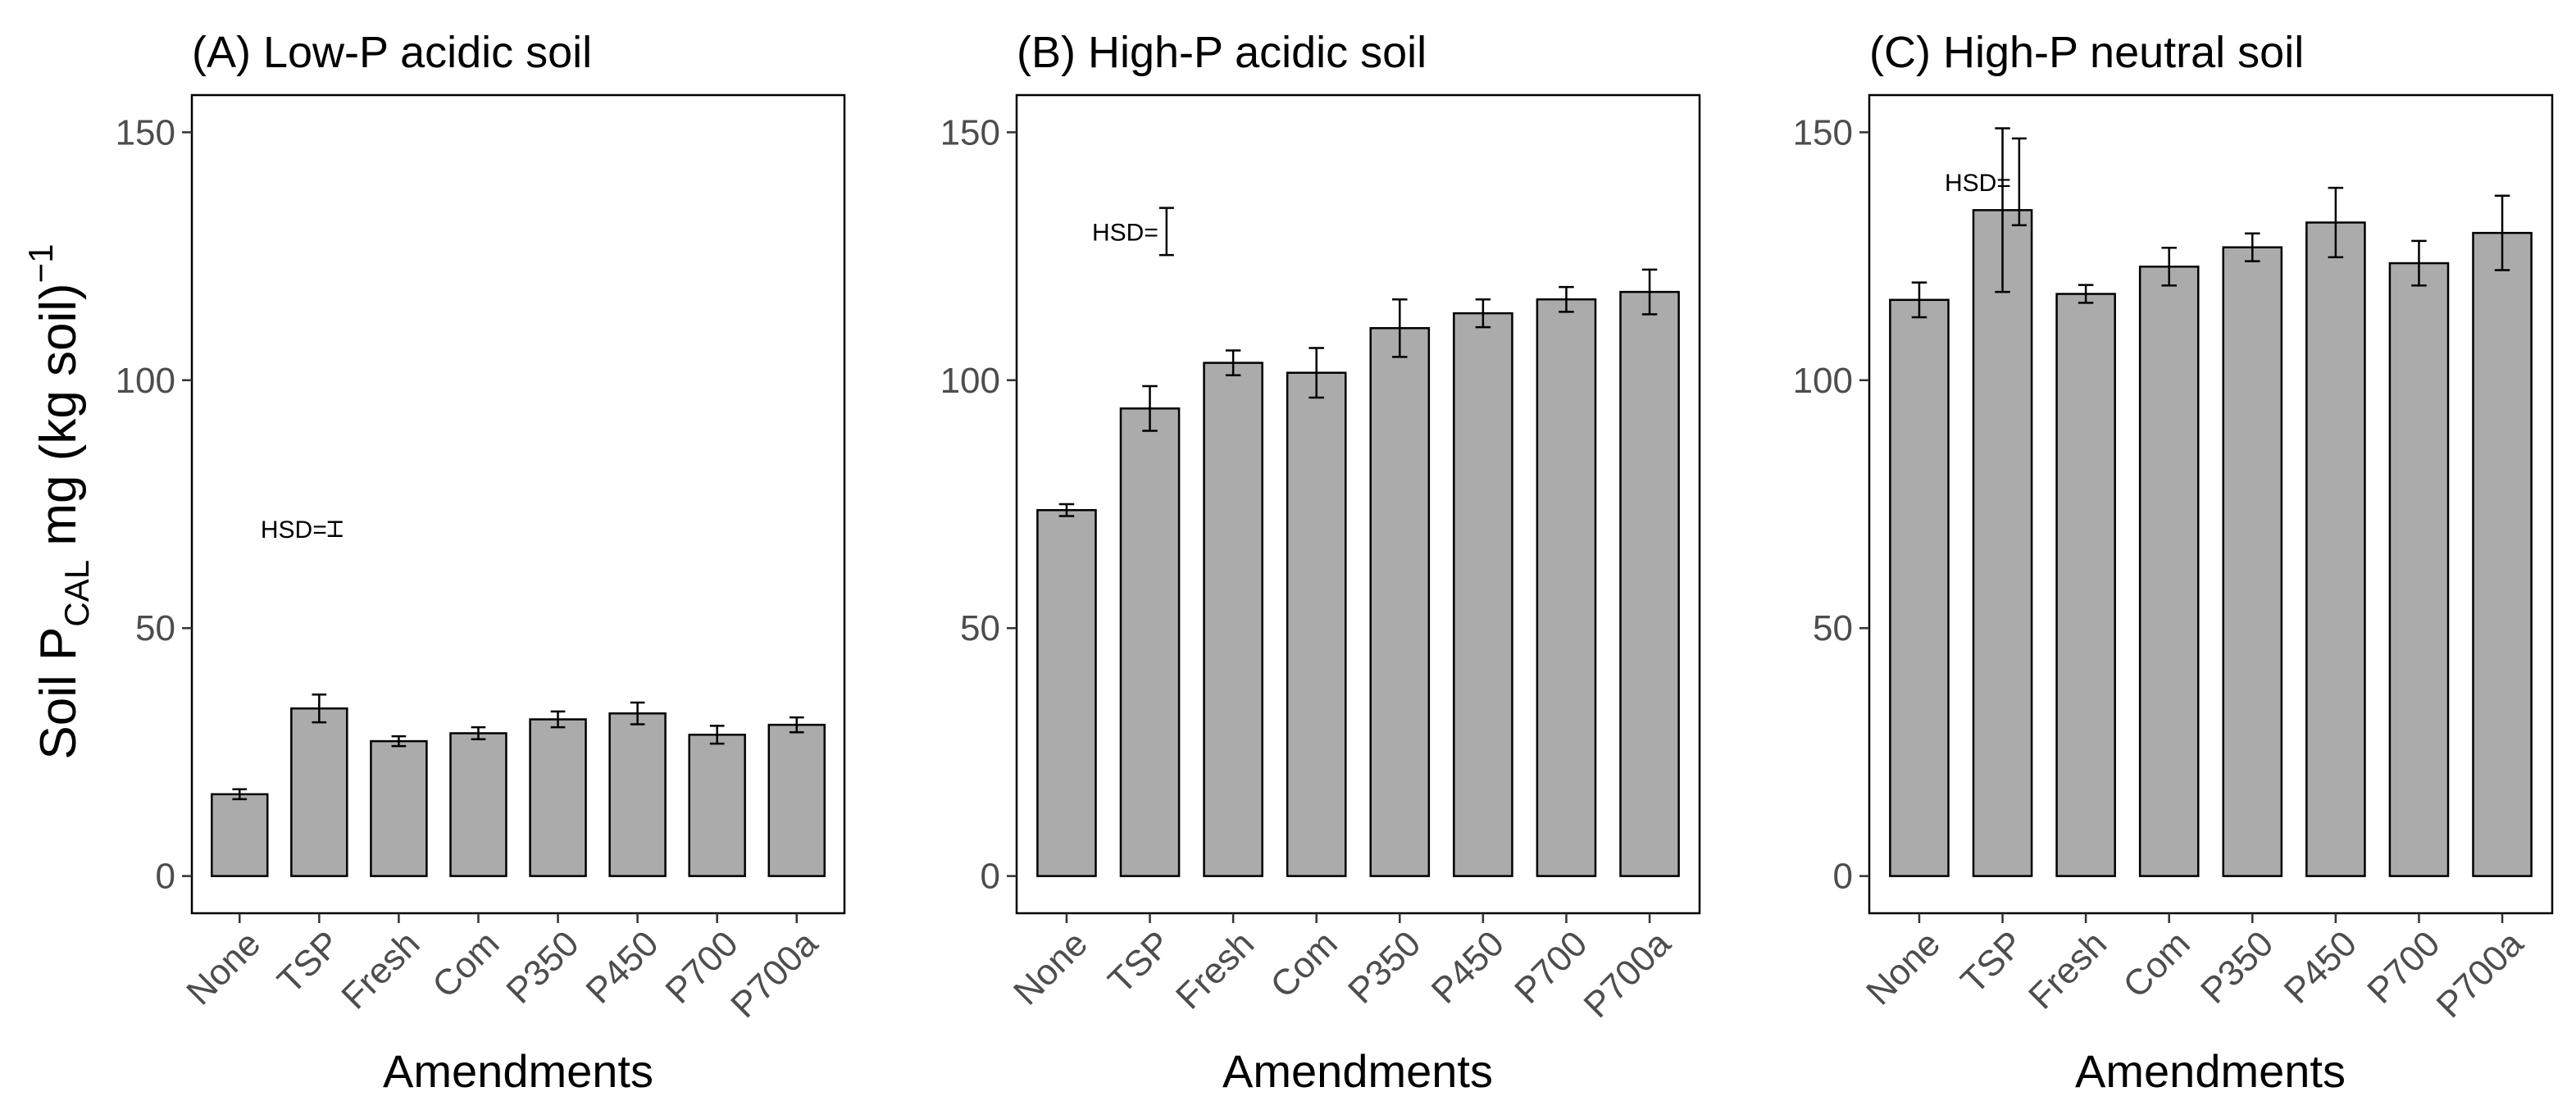 The image size is (2576, 1119). Describe the element at coordinates (223, 967) in the screenshot. I see `panel-a-xtick-label-none: None` at that location.